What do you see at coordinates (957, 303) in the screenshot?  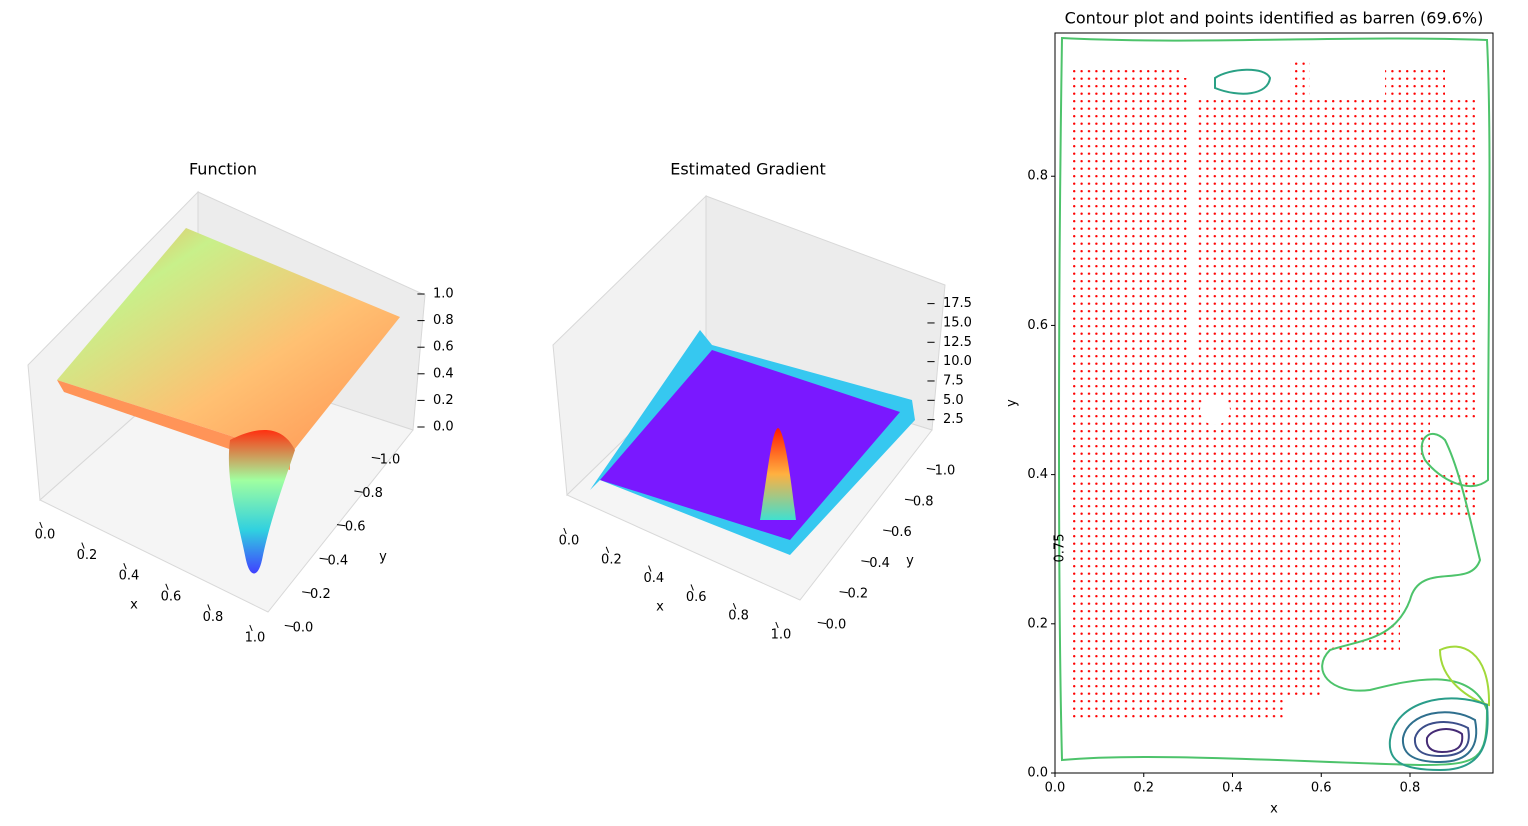 I see `z-tick-label: 17.5` at bounding box center [957, 303].